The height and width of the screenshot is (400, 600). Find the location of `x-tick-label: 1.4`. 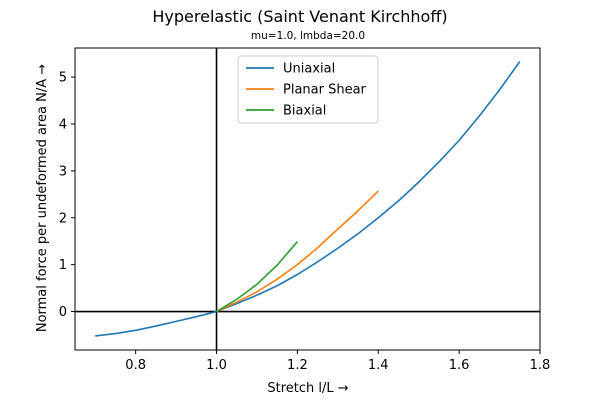

x-tick-label: 1.4 is located at coordinates (378, 365).